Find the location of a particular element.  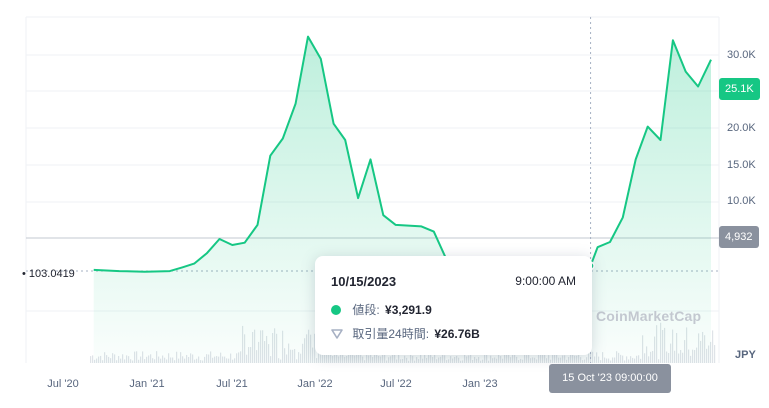

hover-date-badge: 15 Oct '23 09:00:00 is located at coordinates (610, 378).